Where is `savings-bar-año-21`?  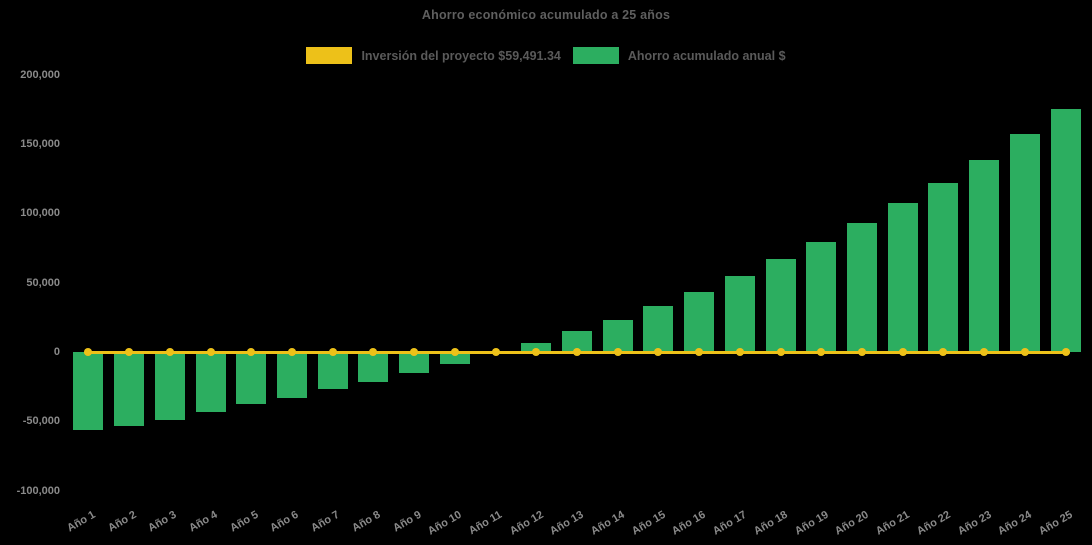 savings-bar-año-21 is located at coordinates (902, 277).